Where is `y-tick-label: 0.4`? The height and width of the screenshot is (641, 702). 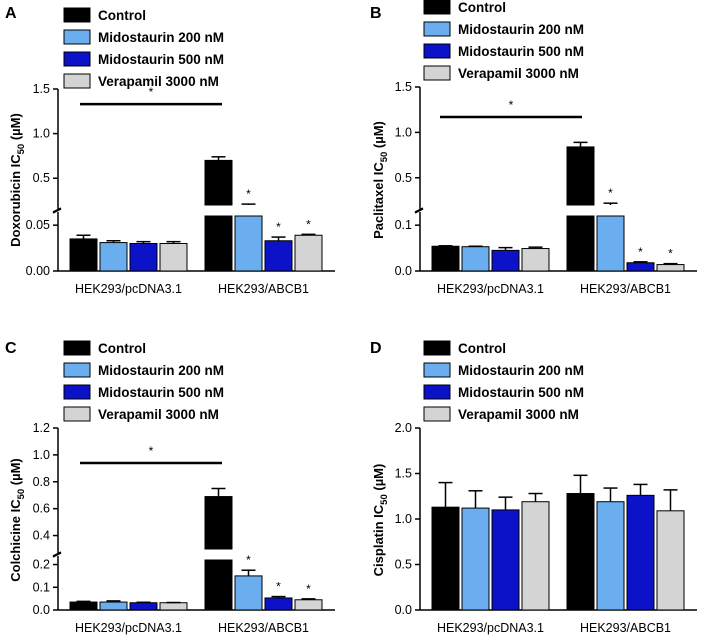 y-tick-label: 0.4 is located at coordinates (41, 536).